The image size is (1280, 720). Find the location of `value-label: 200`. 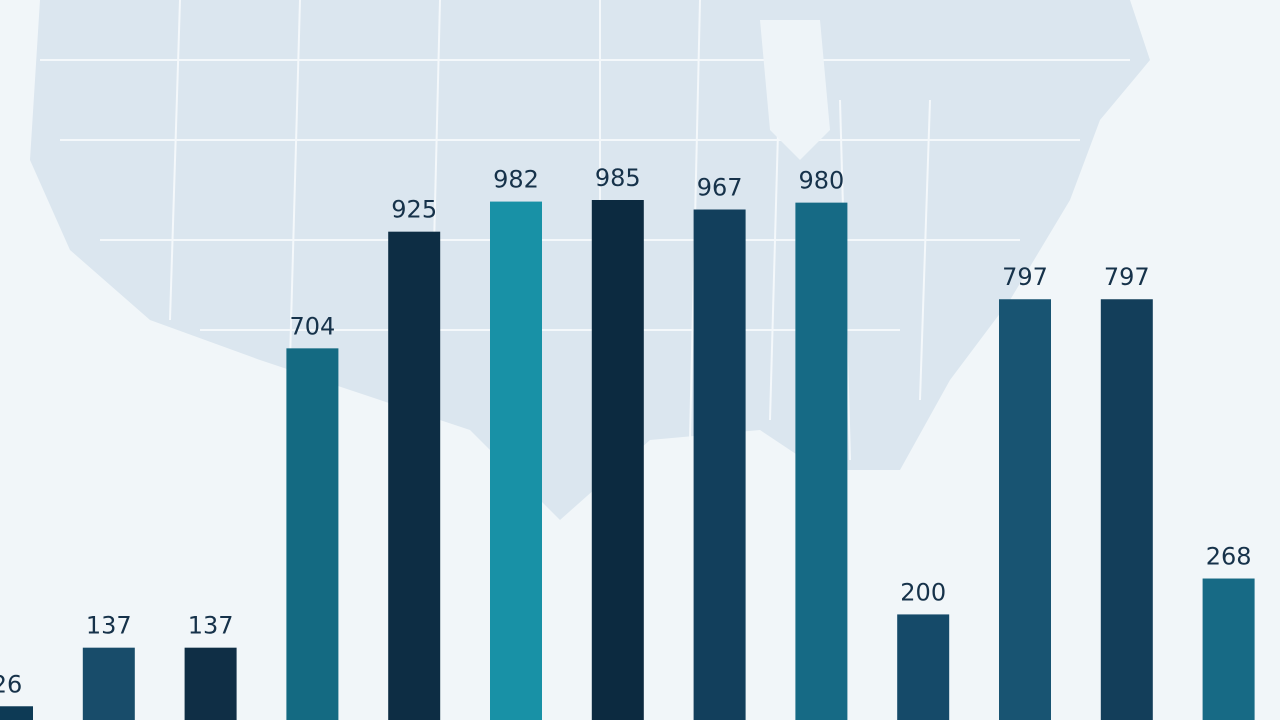

value-label: 200 is located at coordinates (923, 592).